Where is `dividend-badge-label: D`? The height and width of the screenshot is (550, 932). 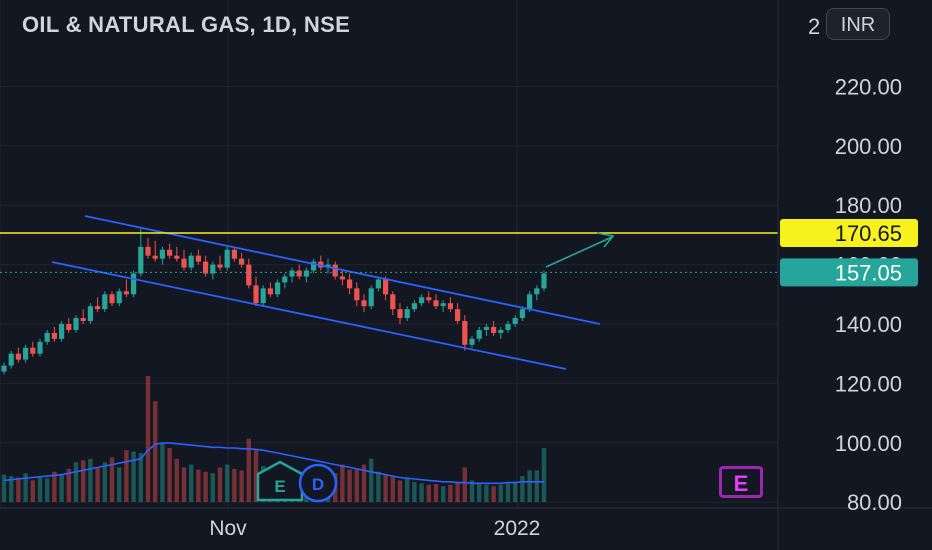
dividend-badge-label: D is located at coordinates (318, 484).